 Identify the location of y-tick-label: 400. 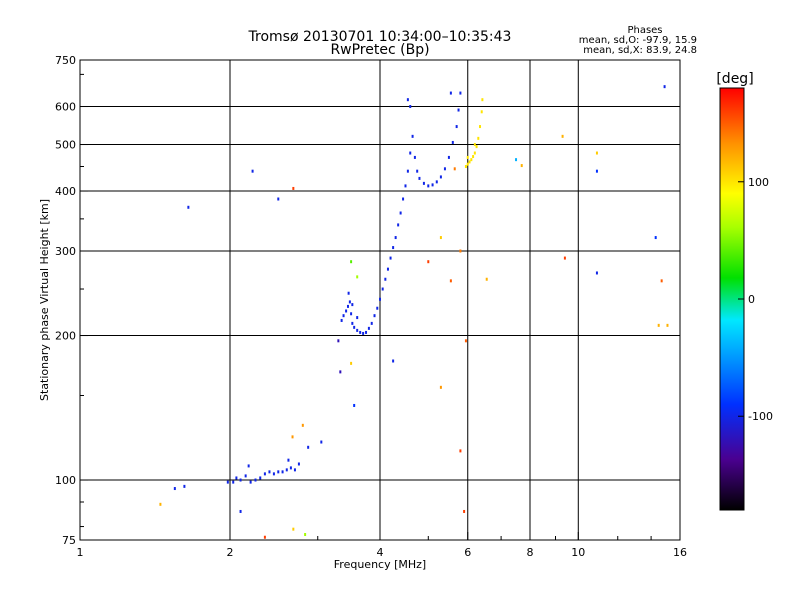
(65, 191).